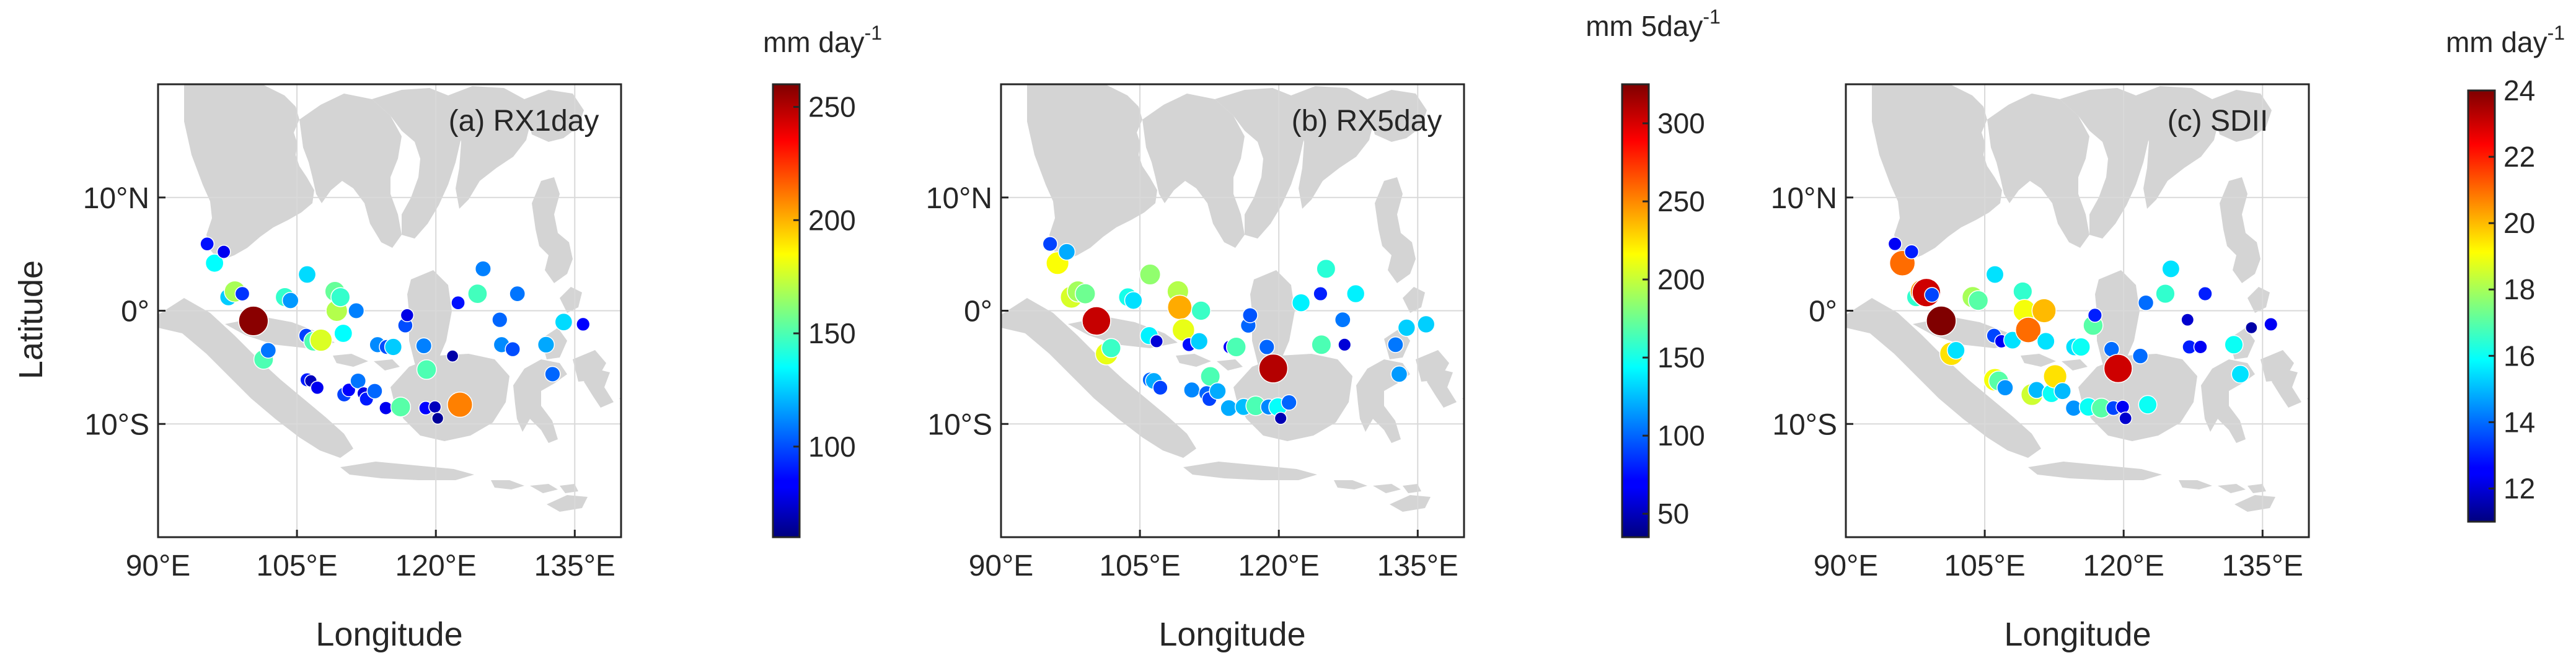 This screenshot has height=671, width=2576. I want to click on colorbar-ticks: 100 150 200 250, so click(824, 277).